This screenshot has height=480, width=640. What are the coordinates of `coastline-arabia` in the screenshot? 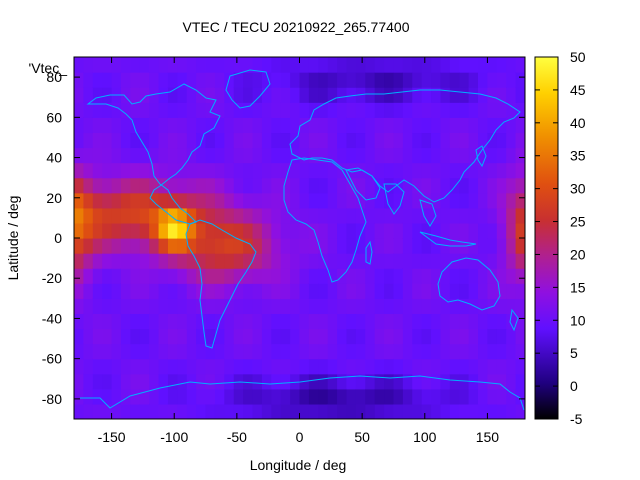 It's located at (363, 184).